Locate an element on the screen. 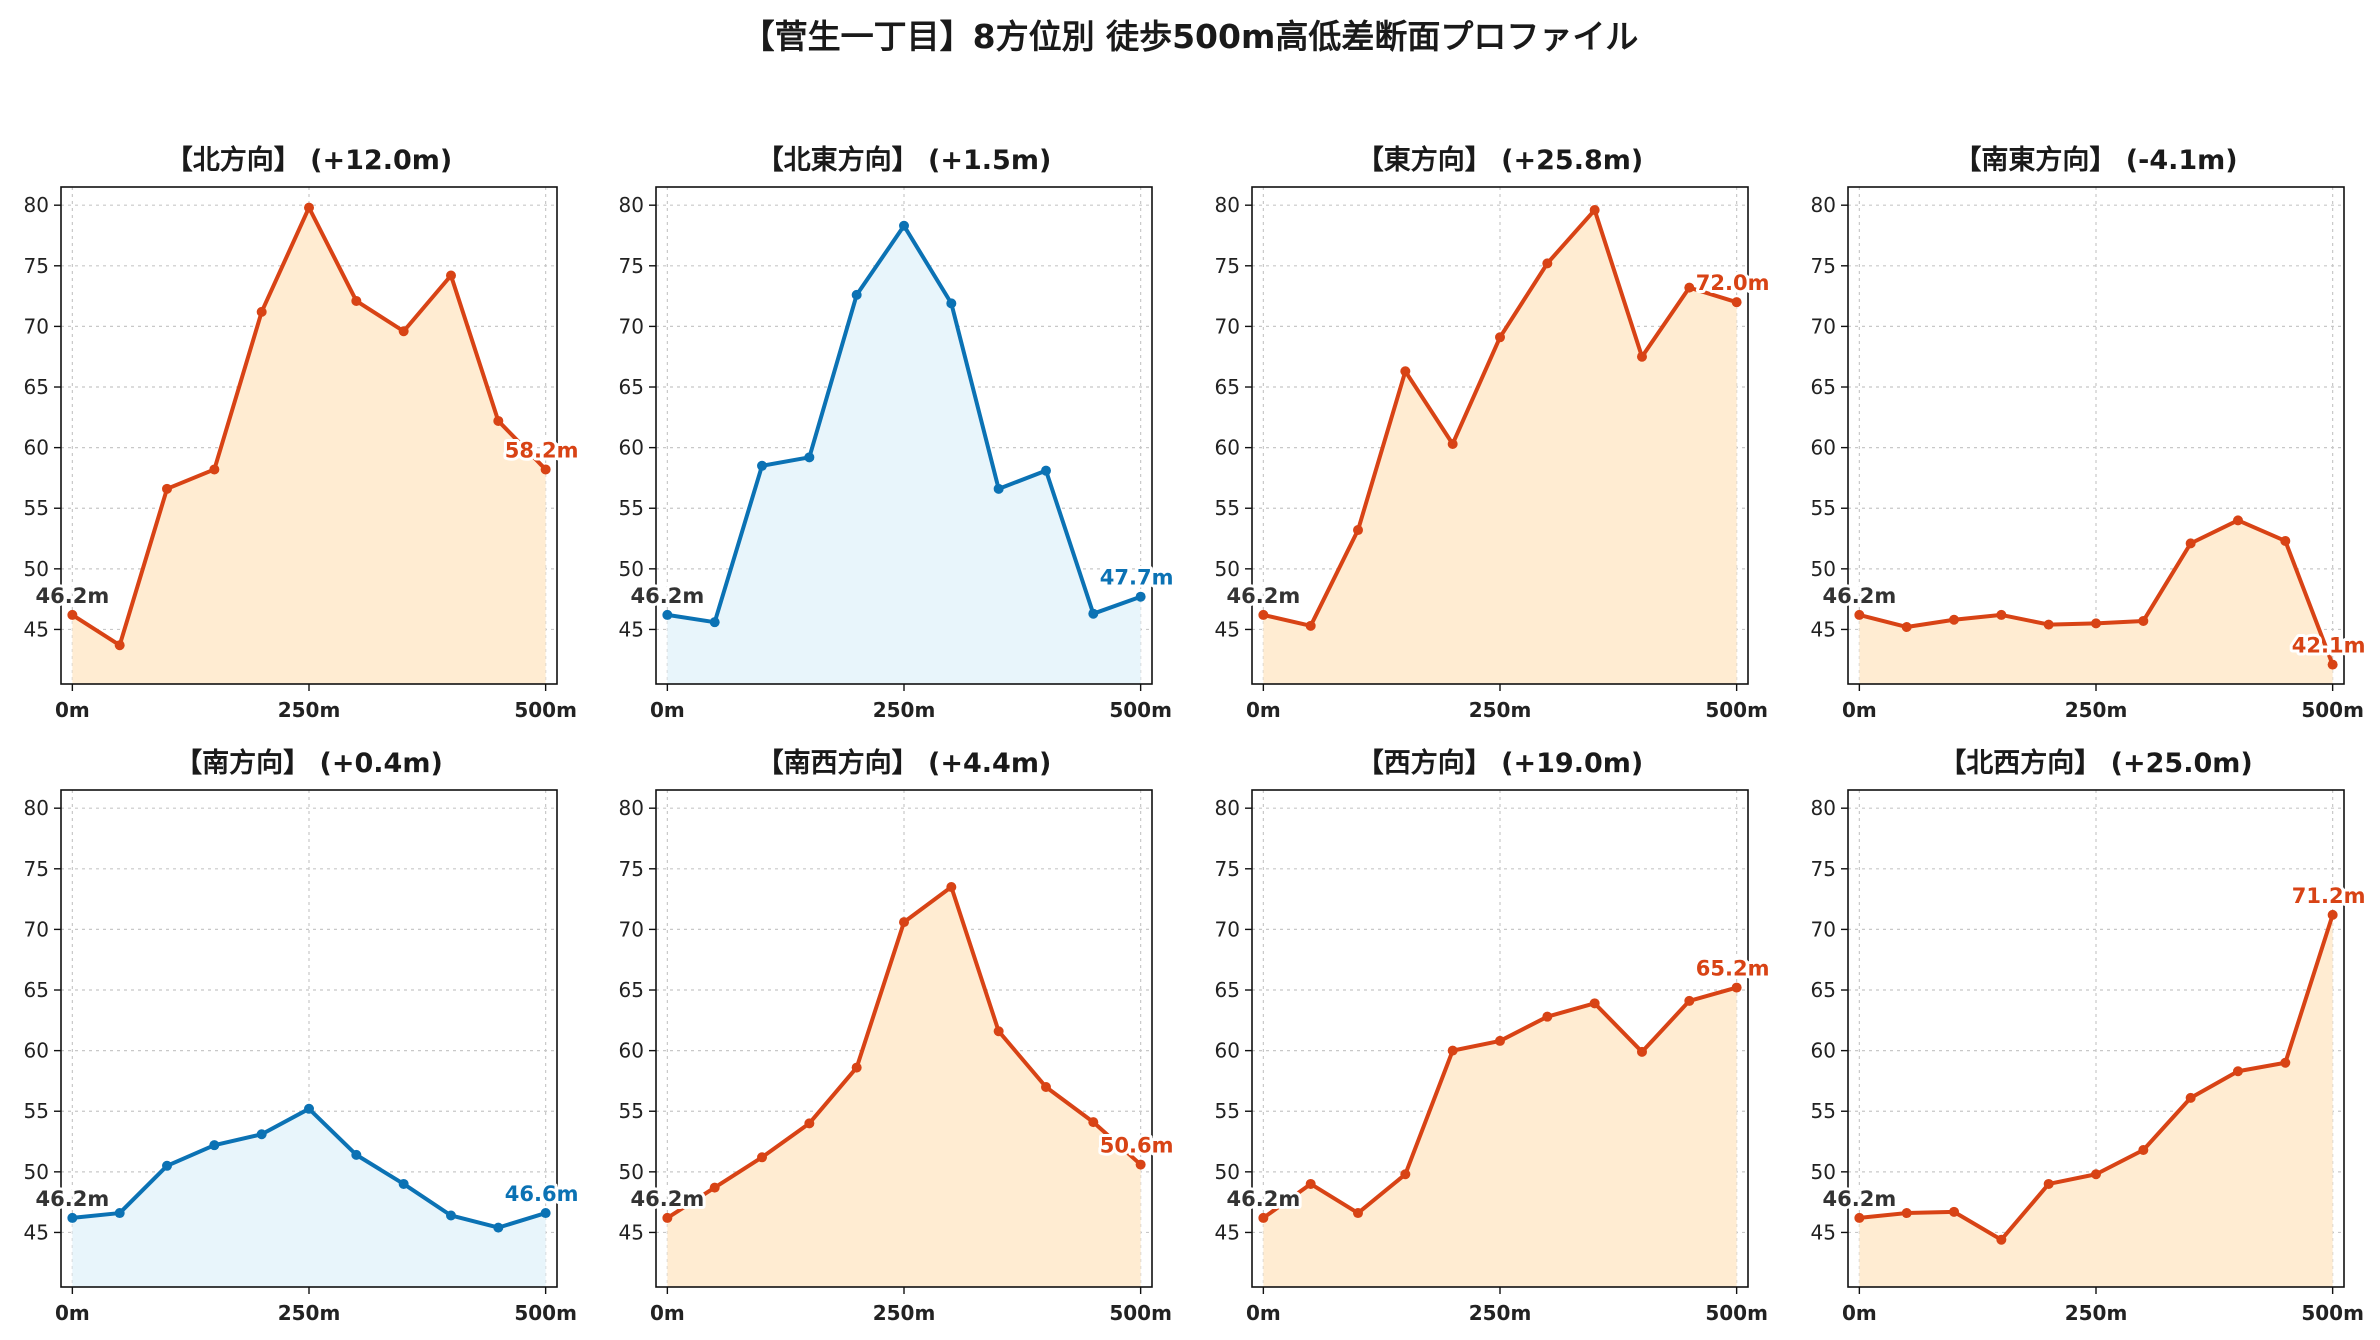 The image size is (2380, 1340). end-value-label: 72.0m is located at coordinates (1733, 283).